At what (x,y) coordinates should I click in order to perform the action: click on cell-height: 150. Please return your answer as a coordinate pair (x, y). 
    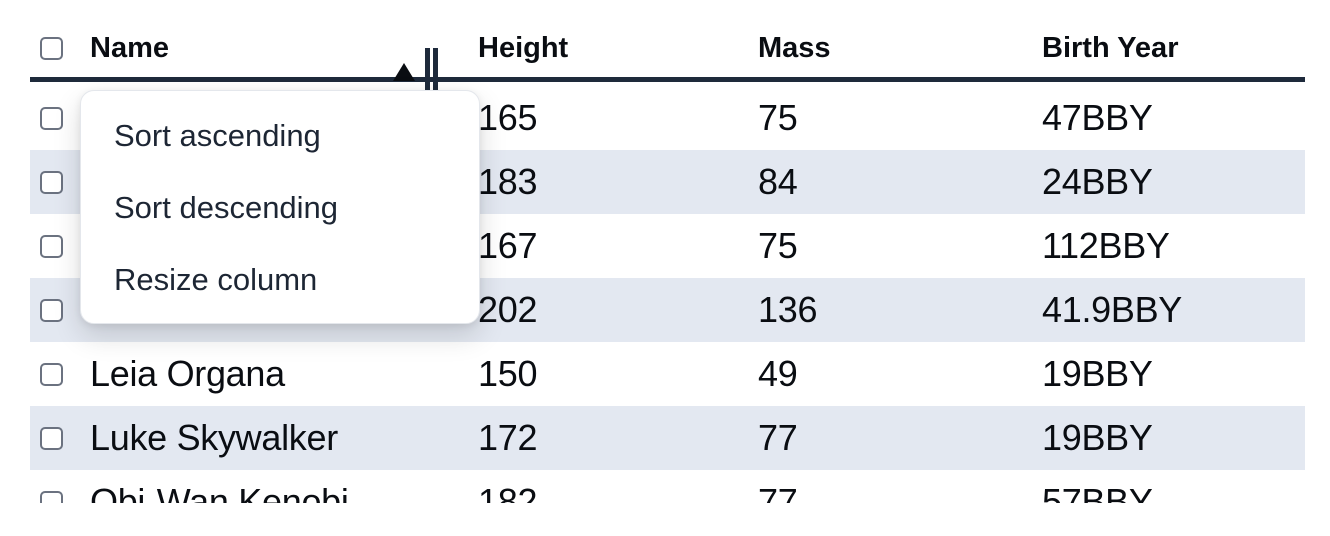
    Looking at the image, I should click on (508, 373).